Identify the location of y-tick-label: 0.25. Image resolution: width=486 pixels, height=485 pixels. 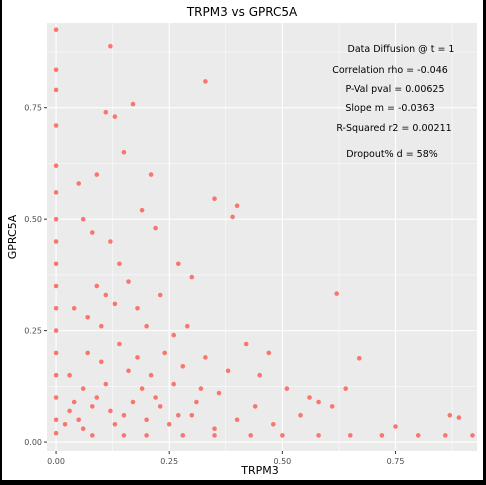
(33, 331).